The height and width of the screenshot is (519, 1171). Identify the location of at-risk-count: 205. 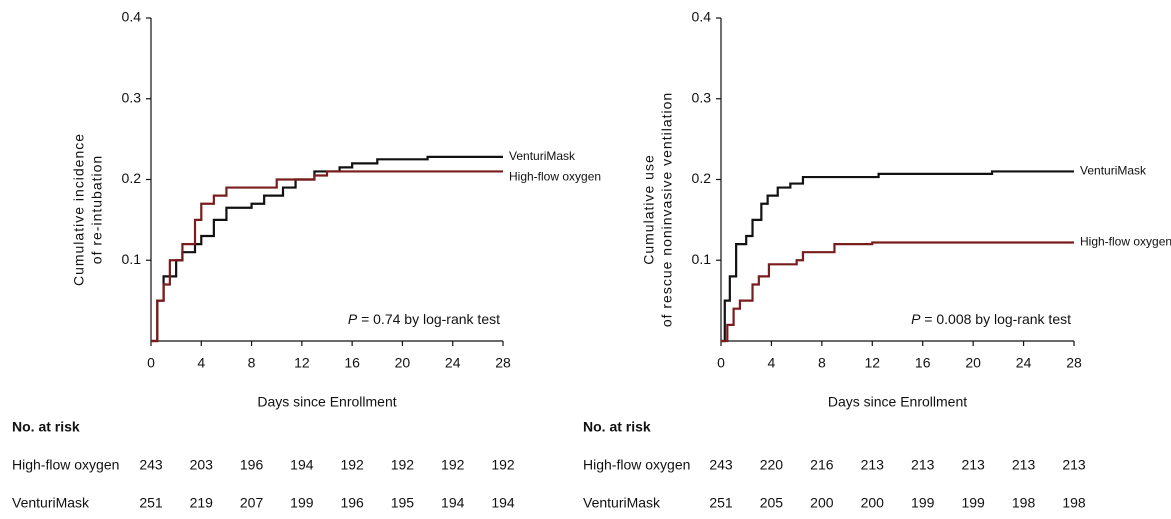
(772, 503).